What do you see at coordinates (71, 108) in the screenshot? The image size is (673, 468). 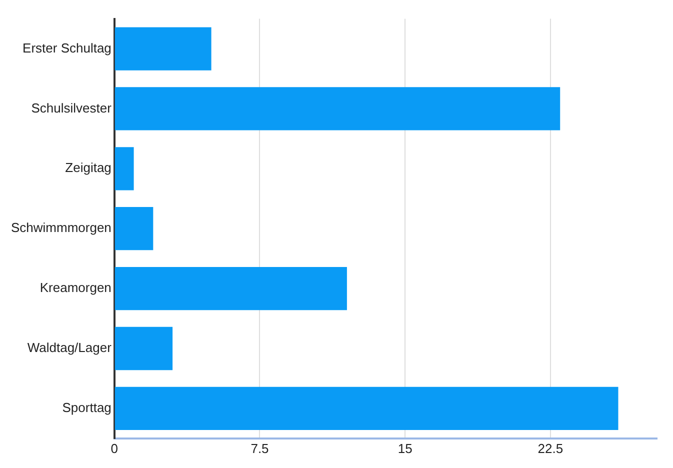 I see `y-tick-label: Schulsilvester` at bounding box center [71, 108].